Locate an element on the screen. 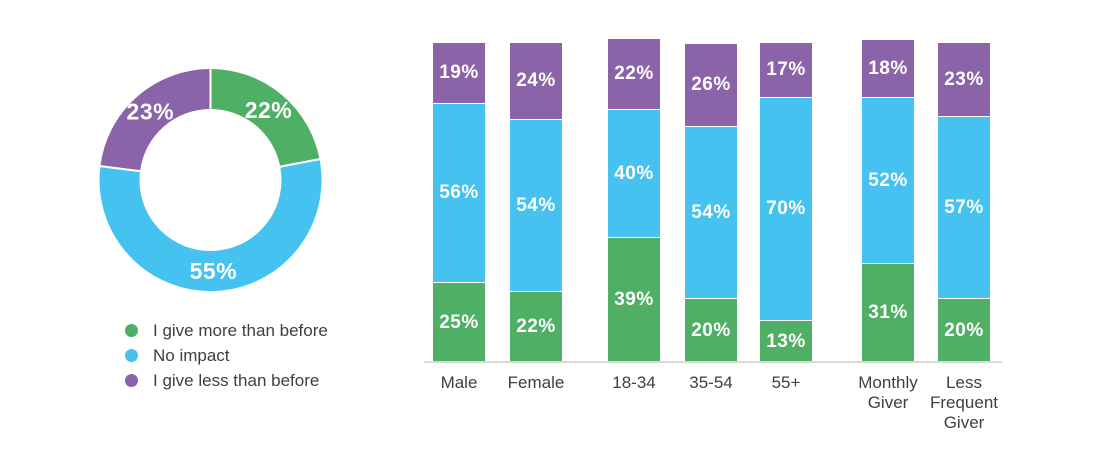  legend-swatch-green-icon is located at coordinates (131, 330).